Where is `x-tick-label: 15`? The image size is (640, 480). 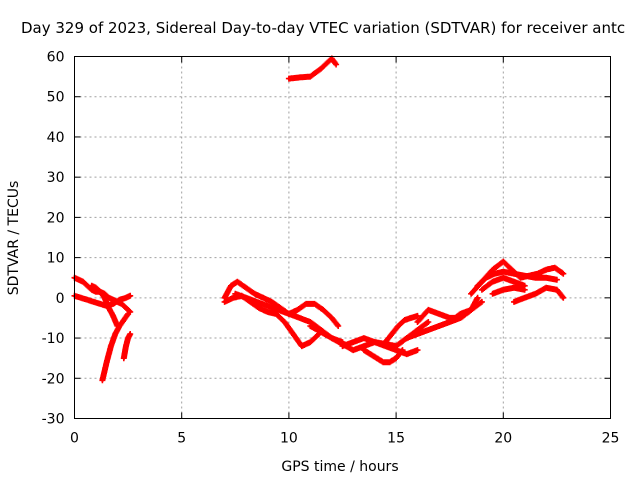
x-tick-label: 15 is located at coordinates (396, 439).